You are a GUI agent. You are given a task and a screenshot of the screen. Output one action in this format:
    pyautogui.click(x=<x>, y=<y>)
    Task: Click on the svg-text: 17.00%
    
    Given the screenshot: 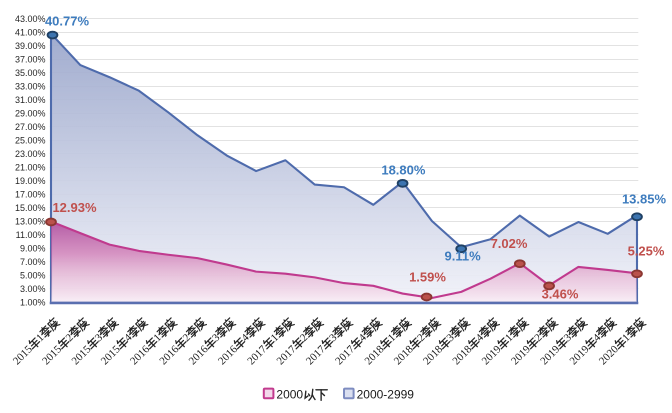 What is the action you would take?
    pyautogui.click(x=30, y=194)
    